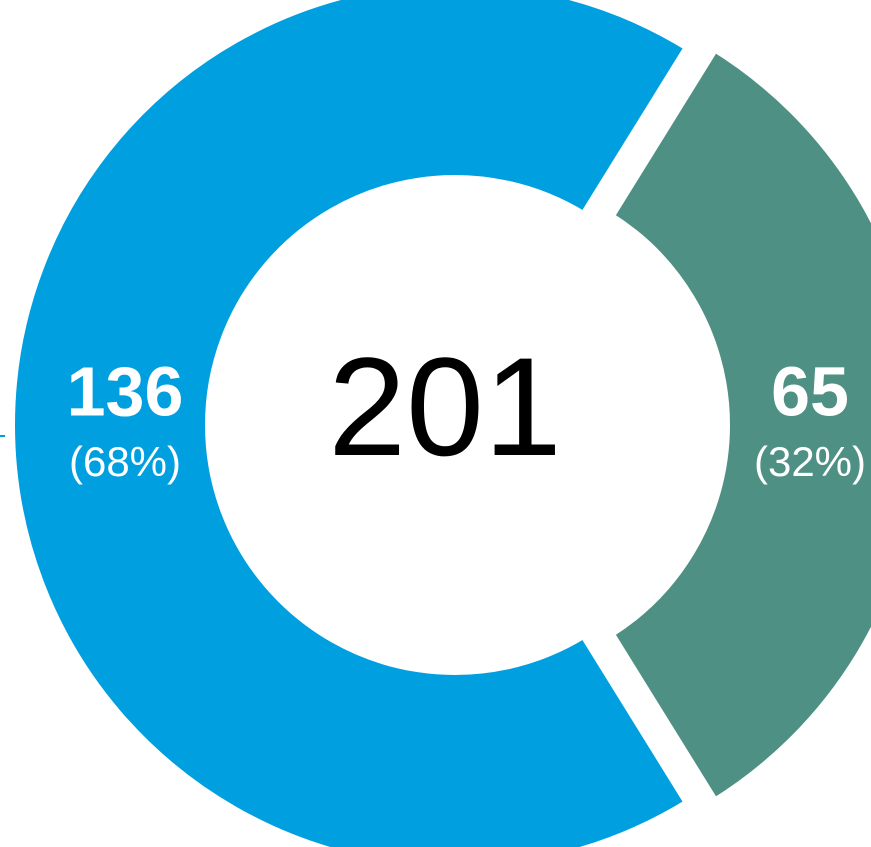 The height and width of the screenshot is (847, 871). What do you see at coordinates (125, 461) in the screenshot?
I see `percent-label: (68%)` at bounding box center [125, 461].